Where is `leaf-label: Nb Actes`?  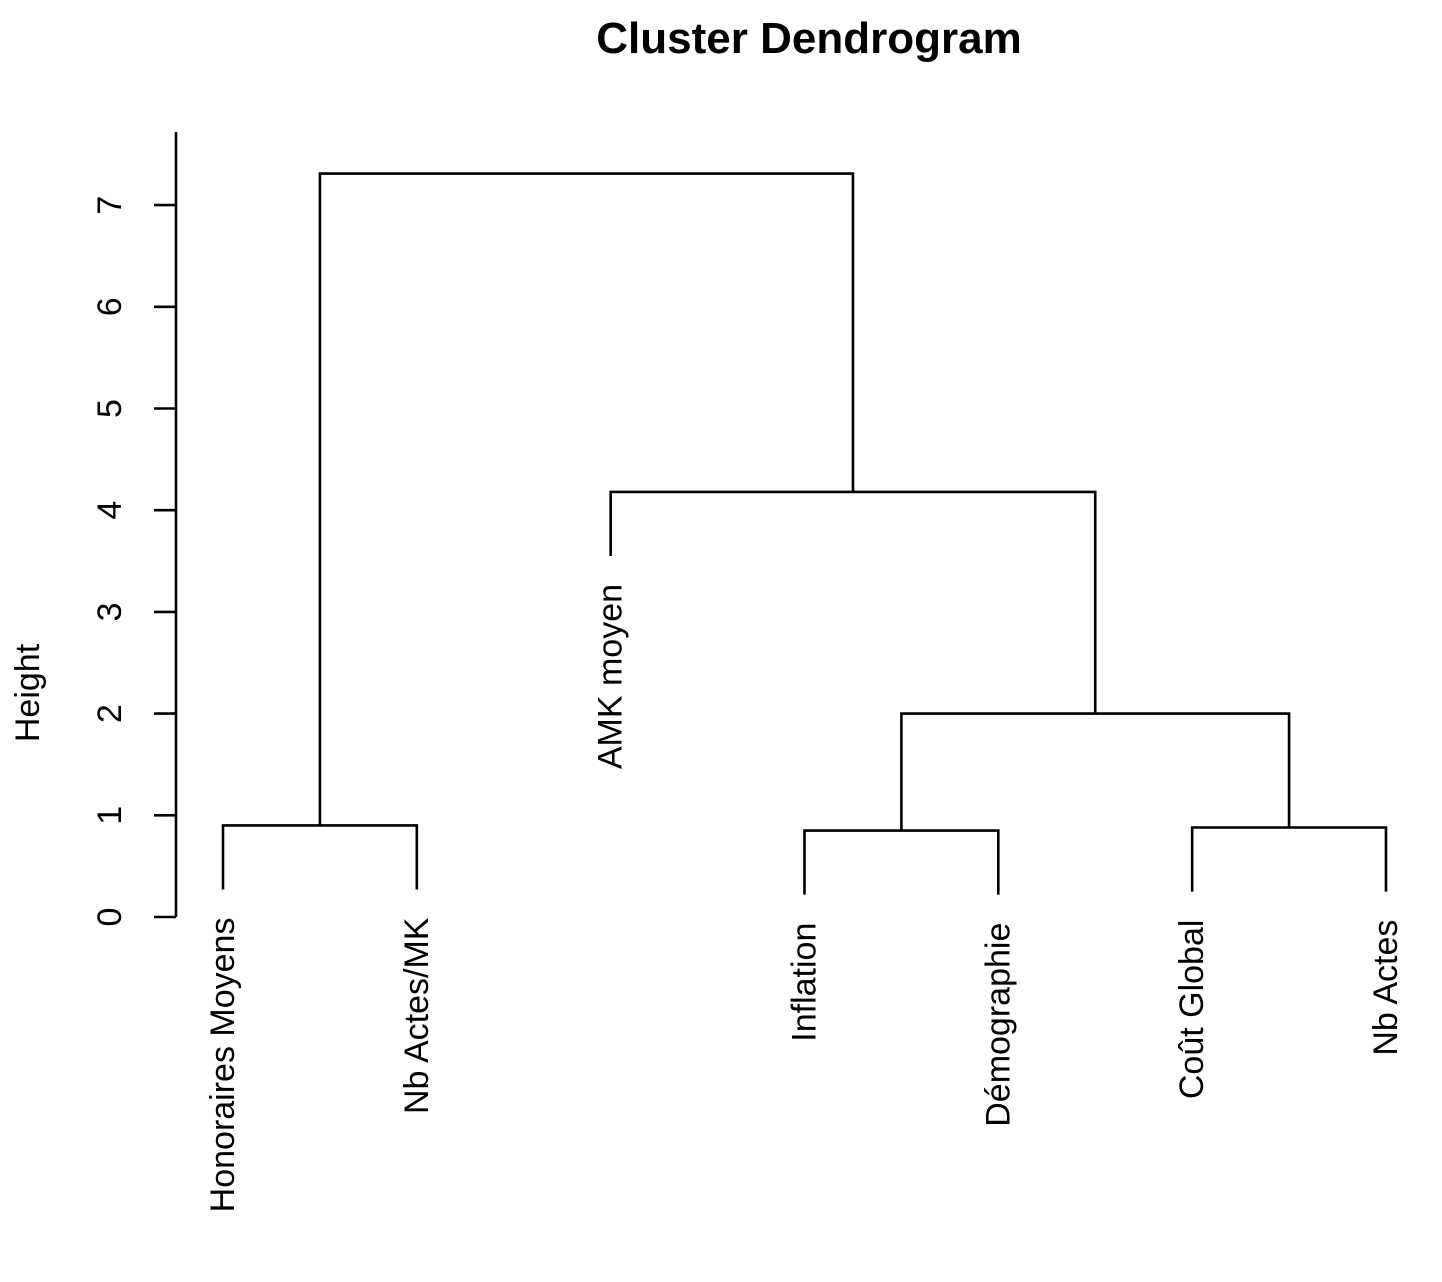 leaf-label: Nb Actes is located at coordinates (1386, 988).